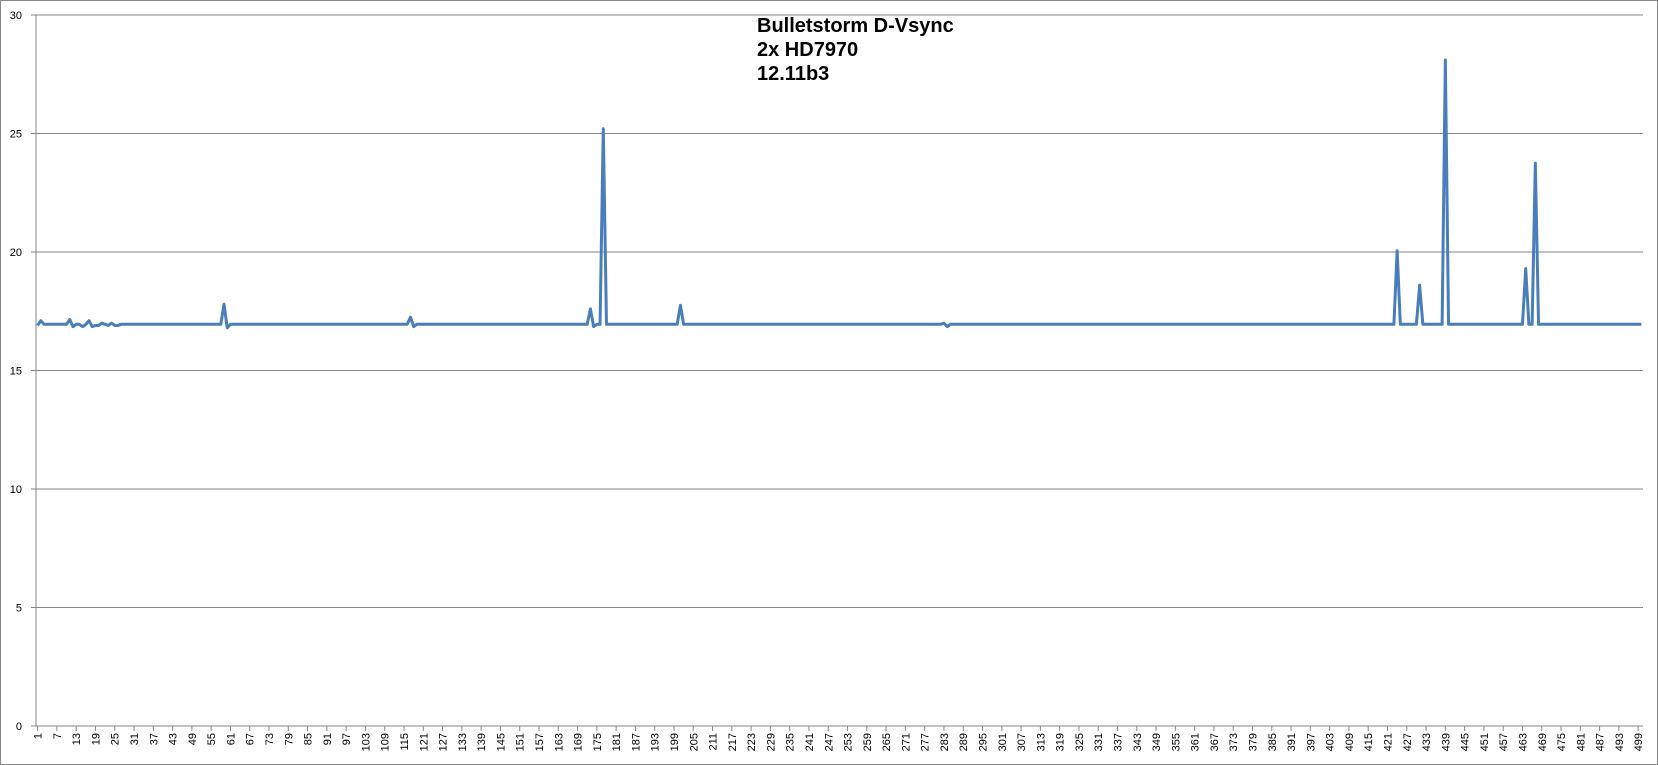  I want to click on x-tick-label: 343, so click(1138, 742).